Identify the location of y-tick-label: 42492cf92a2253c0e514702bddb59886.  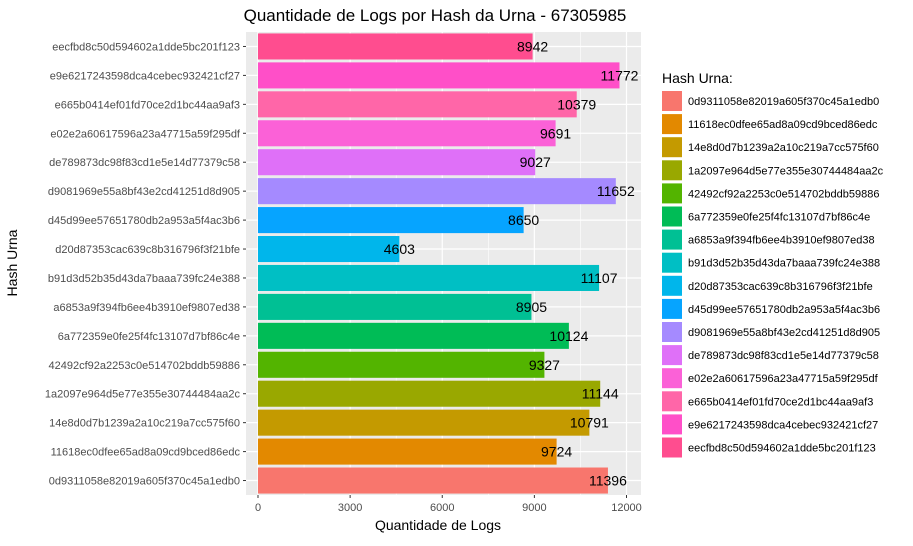
(144, 366).